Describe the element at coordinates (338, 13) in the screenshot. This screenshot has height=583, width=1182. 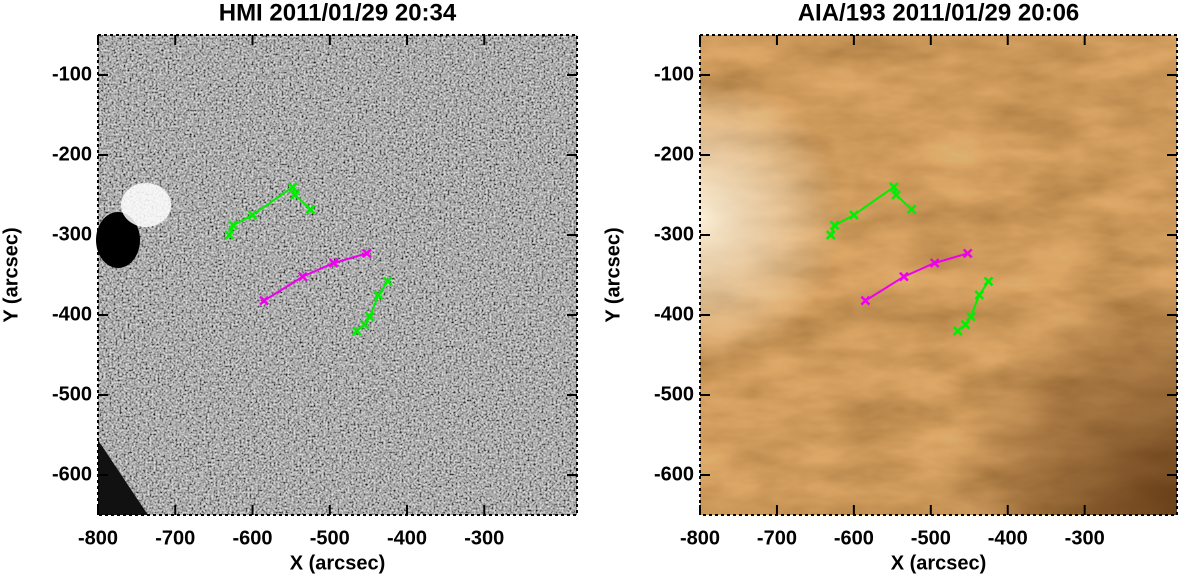
I see `chart-title: HMI 2011/01/29 20:34` at that location.